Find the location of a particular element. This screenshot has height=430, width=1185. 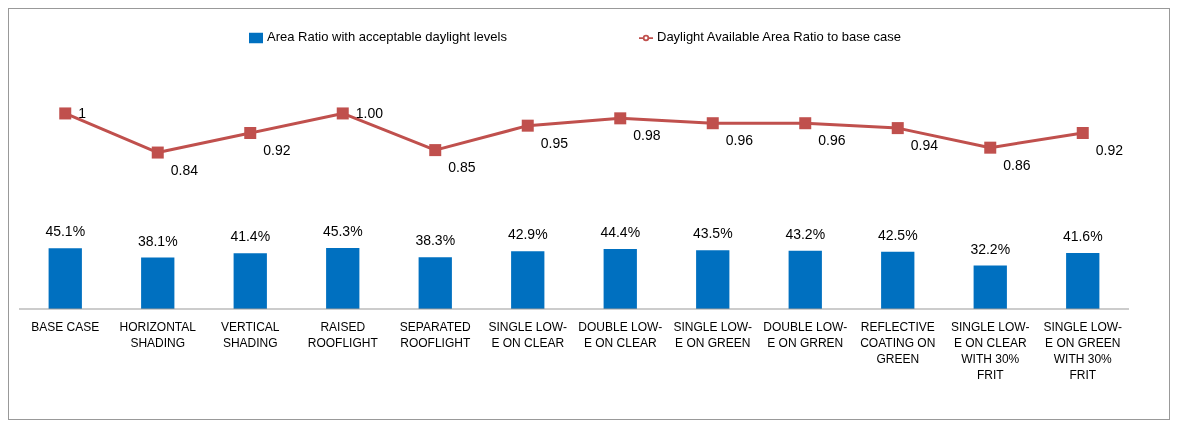

x-tick-label: SINGLE LOW-E ON CLEAR is located at coordinates (527, 335).